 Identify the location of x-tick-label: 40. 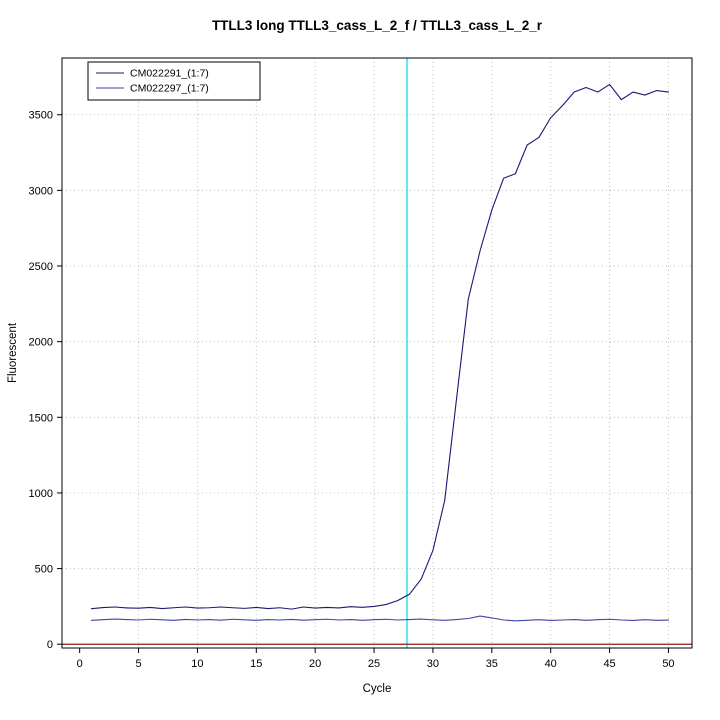
(551, 664).